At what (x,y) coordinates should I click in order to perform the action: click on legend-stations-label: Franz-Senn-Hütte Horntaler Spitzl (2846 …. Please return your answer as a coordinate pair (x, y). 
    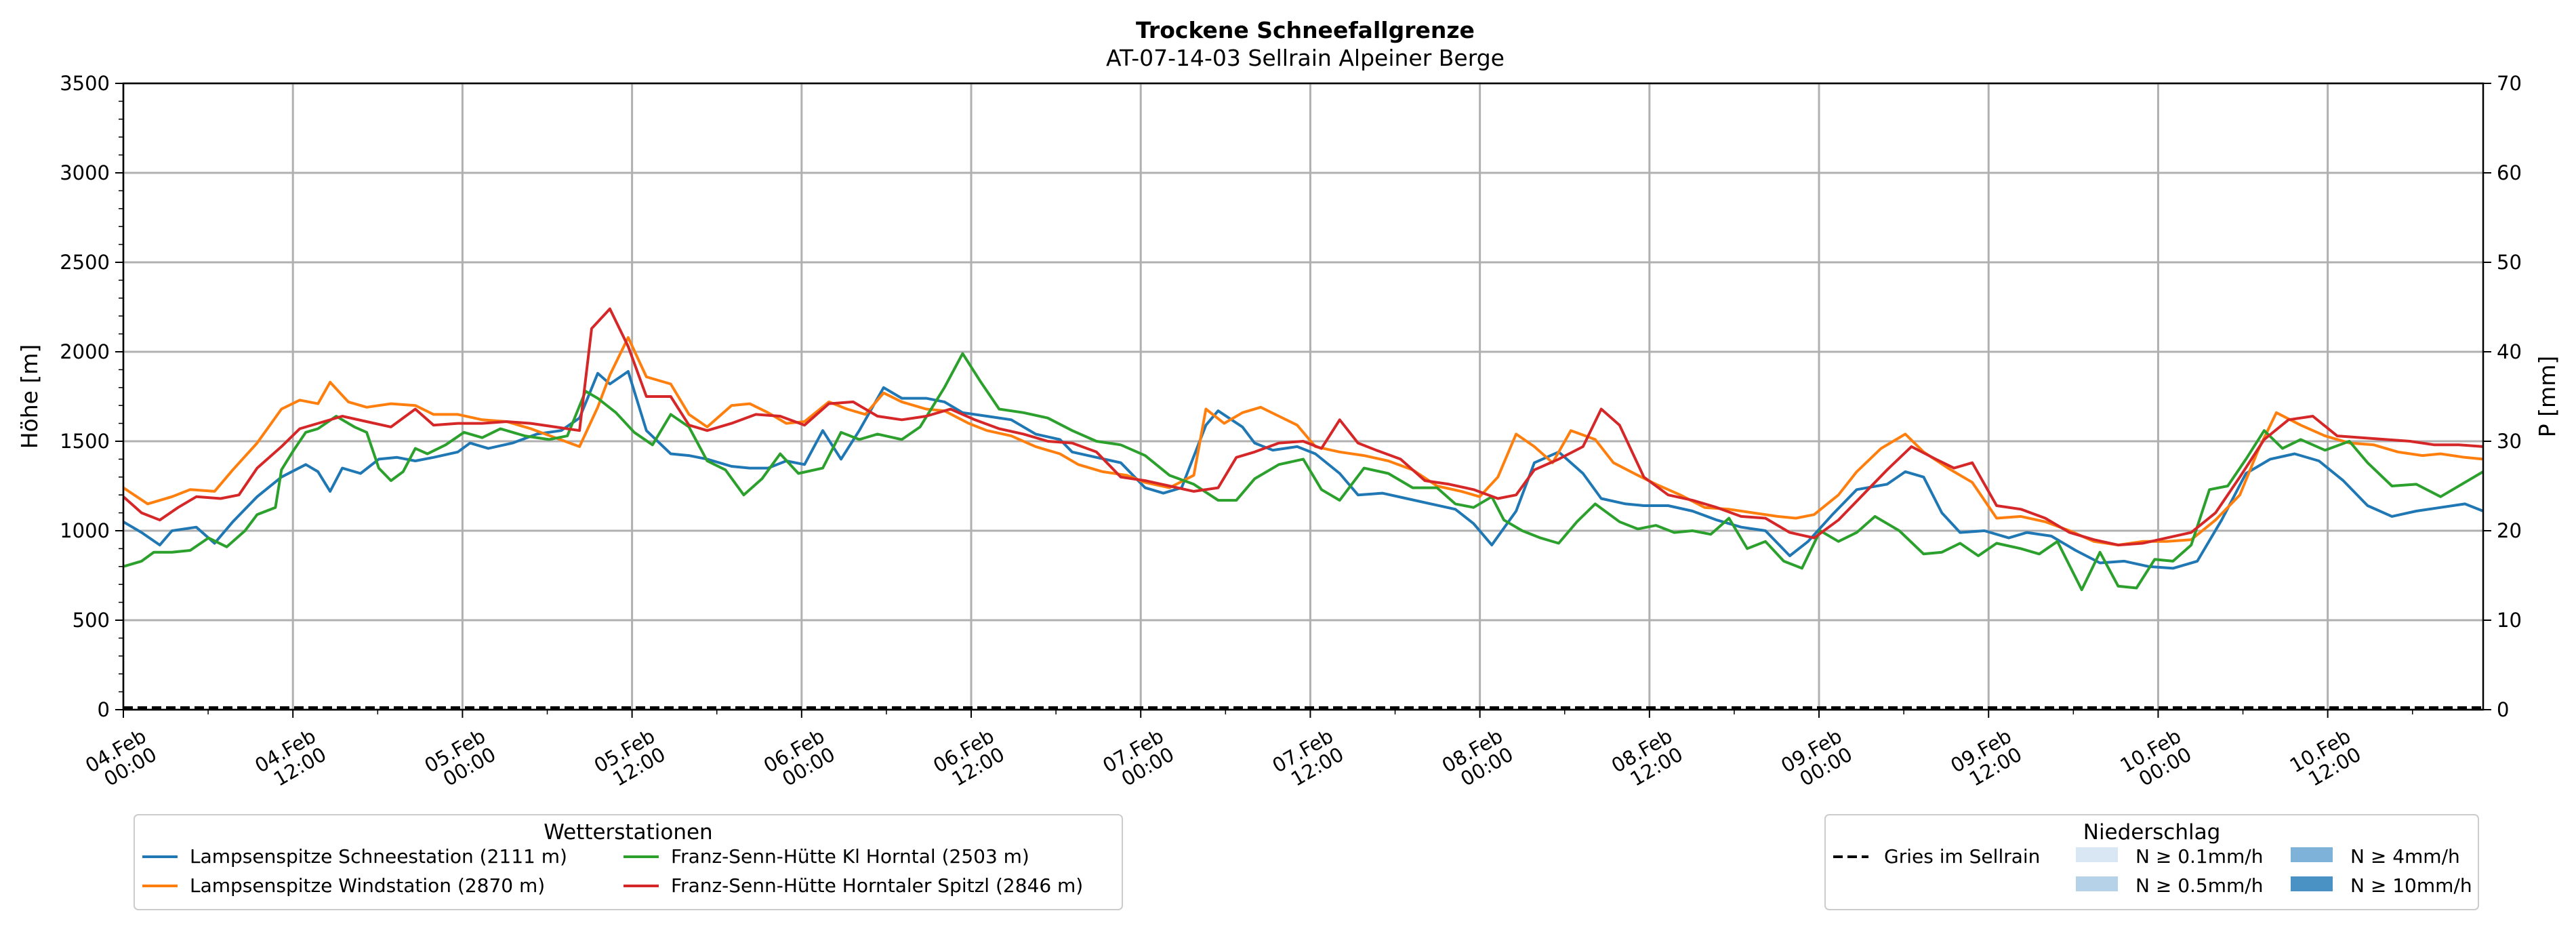
    Looking at the image, I should click on (877, 885).